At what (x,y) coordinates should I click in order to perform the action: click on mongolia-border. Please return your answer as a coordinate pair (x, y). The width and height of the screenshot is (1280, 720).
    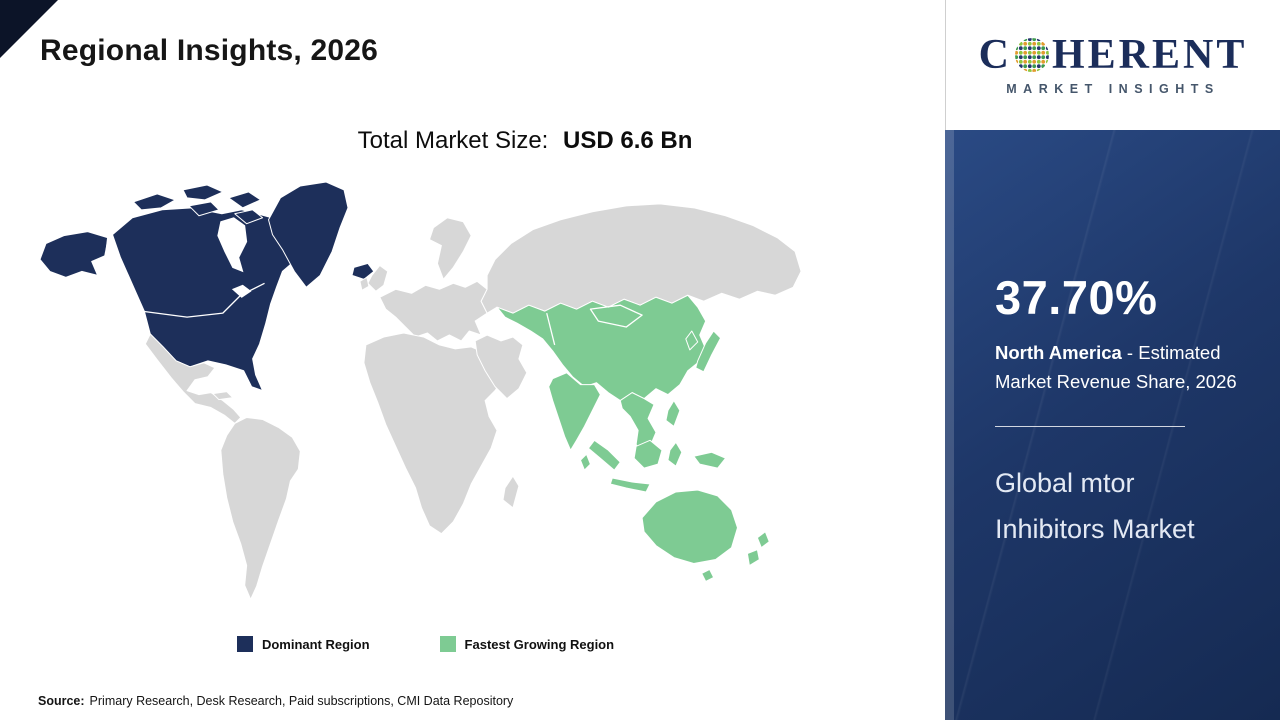
    Looking at the image, I should click on (616, 316).